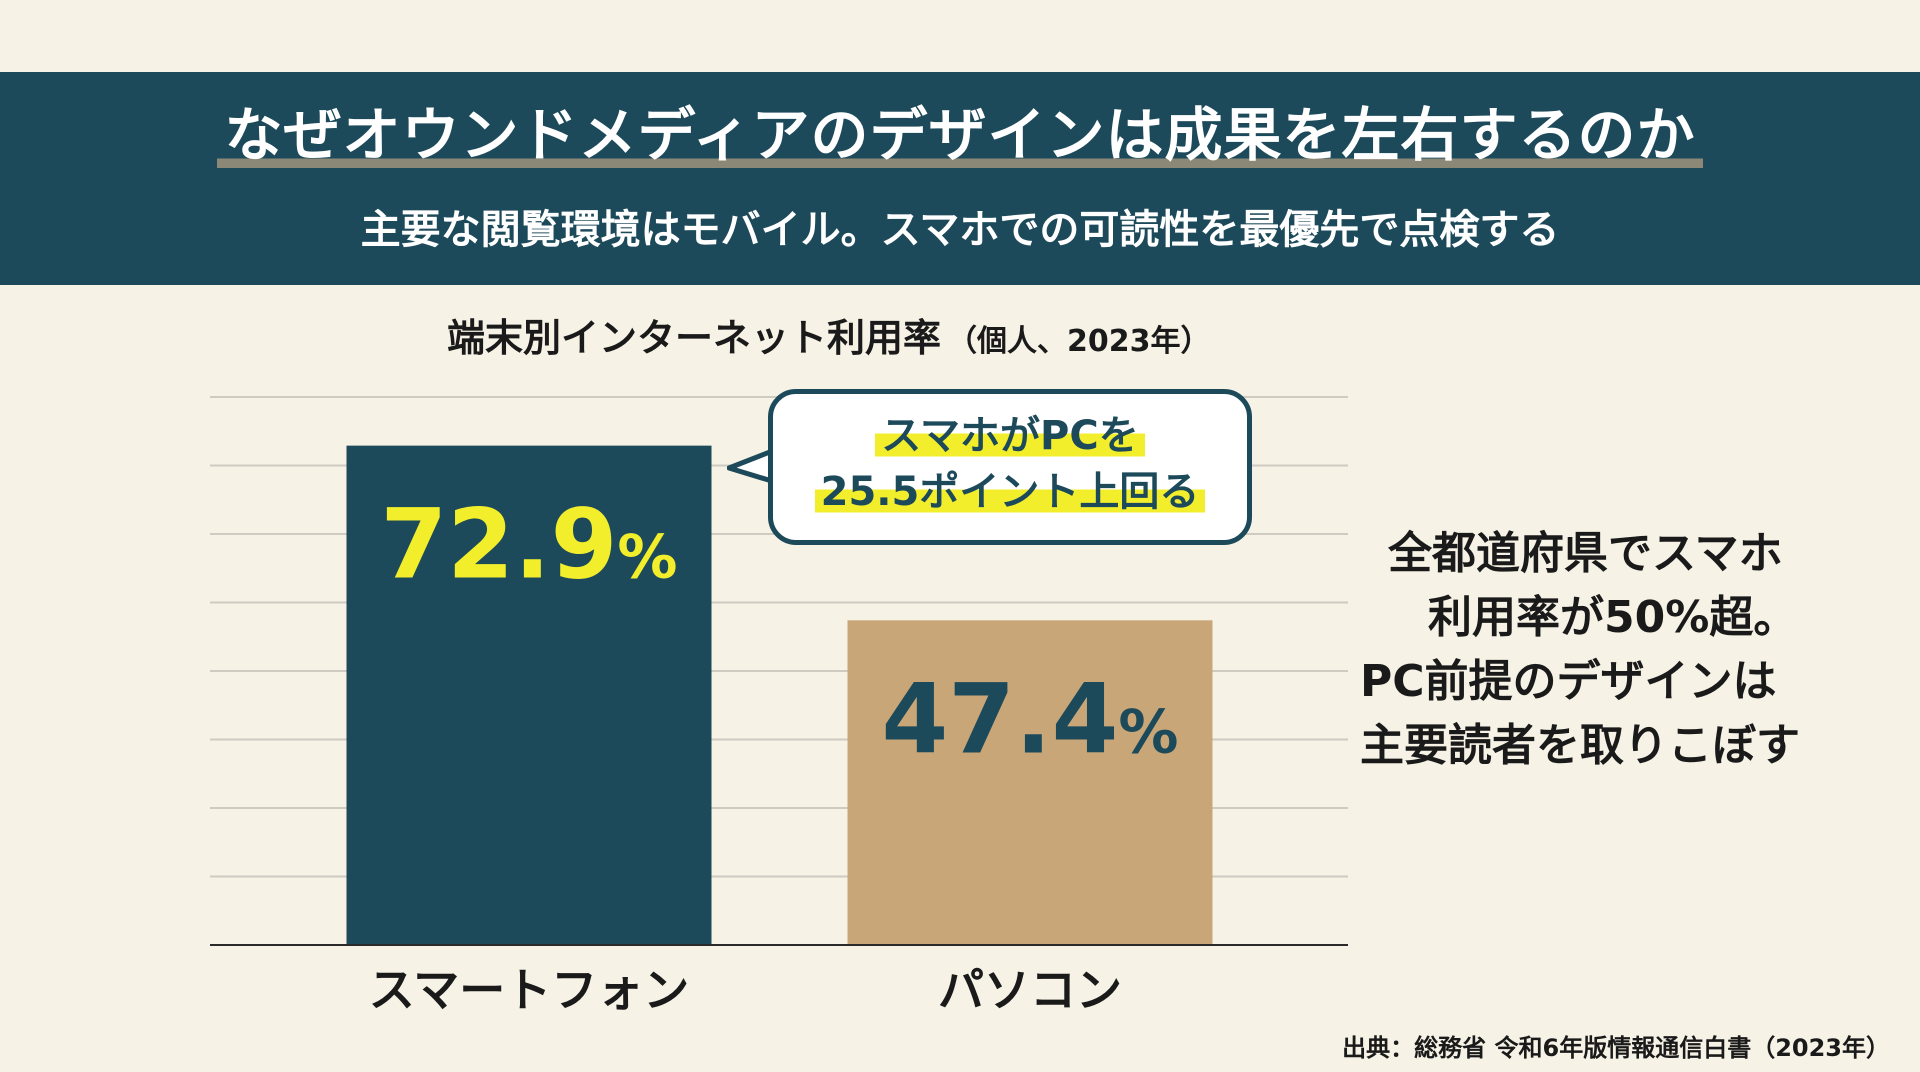  Describe the element at coordinates (1079, 341) in the screenshot. I see `chart-title-note: （個人、2023年）` at that location.